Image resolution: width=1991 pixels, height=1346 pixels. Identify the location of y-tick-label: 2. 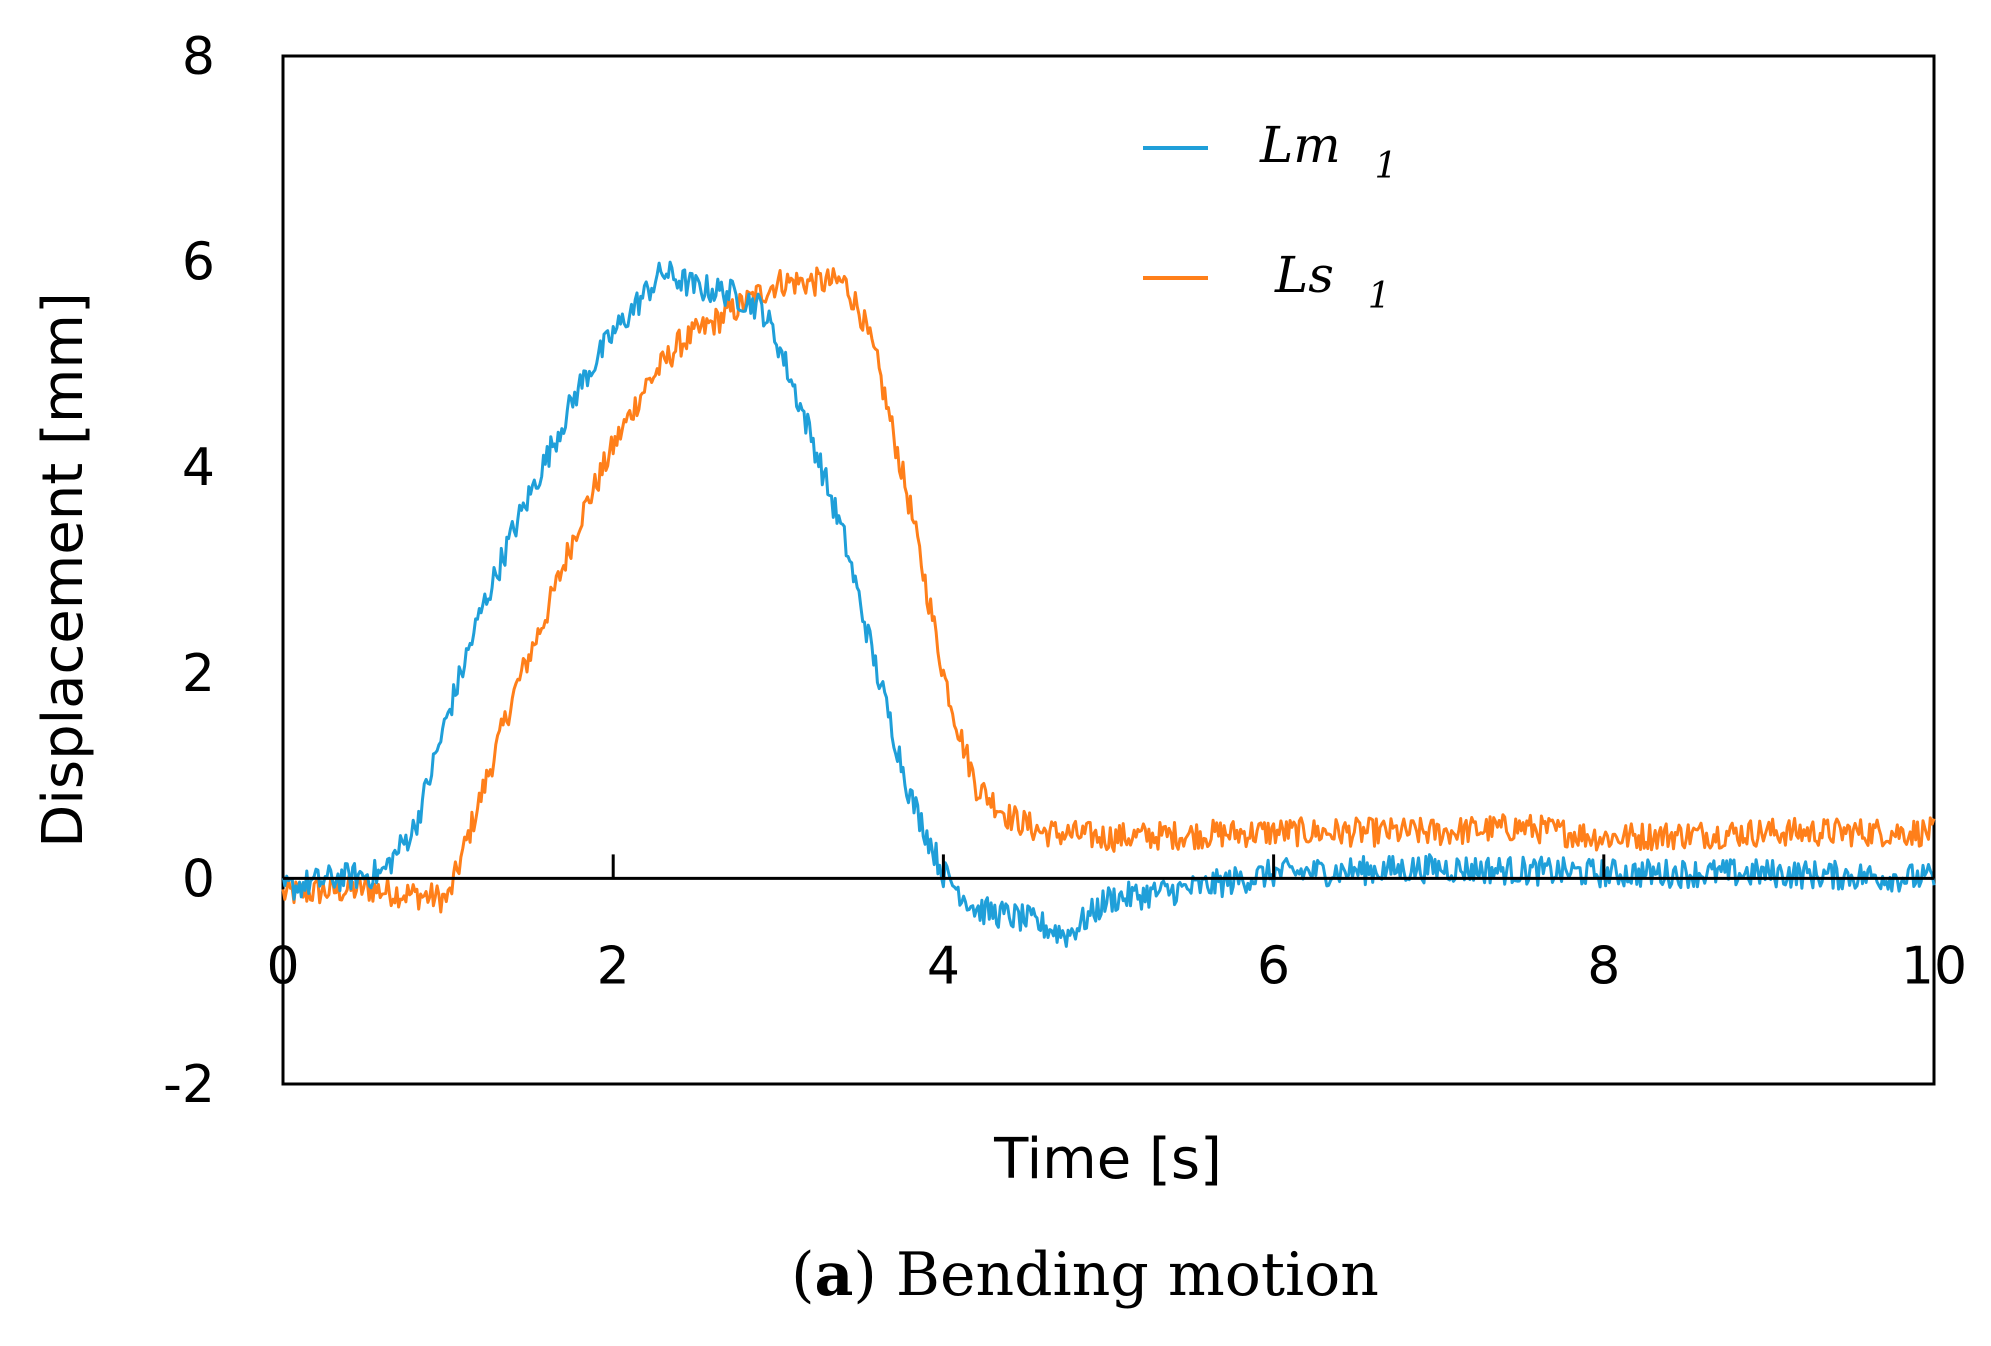
(198, 674).